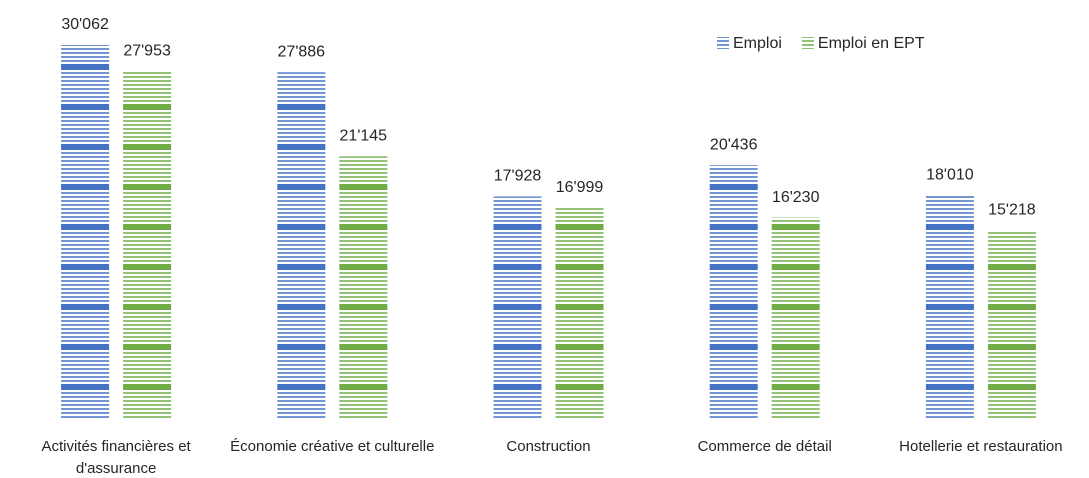 The width and height of the screenshot is (1089, 478). Describe the element at coordinates (364, 135) in the screenshot. I see `value-label: 21'145` at that location.